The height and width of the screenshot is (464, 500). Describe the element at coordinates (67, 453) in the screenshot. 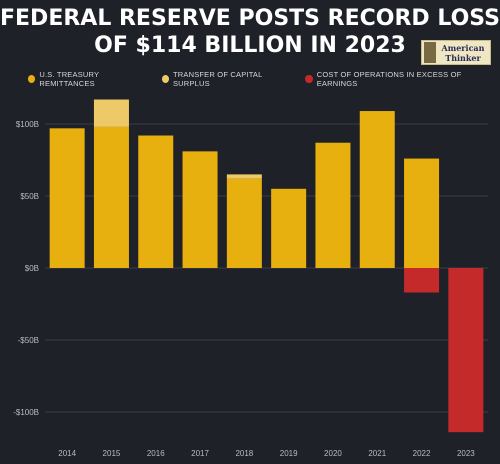

I see `x-tick-label: 2014` at that location.